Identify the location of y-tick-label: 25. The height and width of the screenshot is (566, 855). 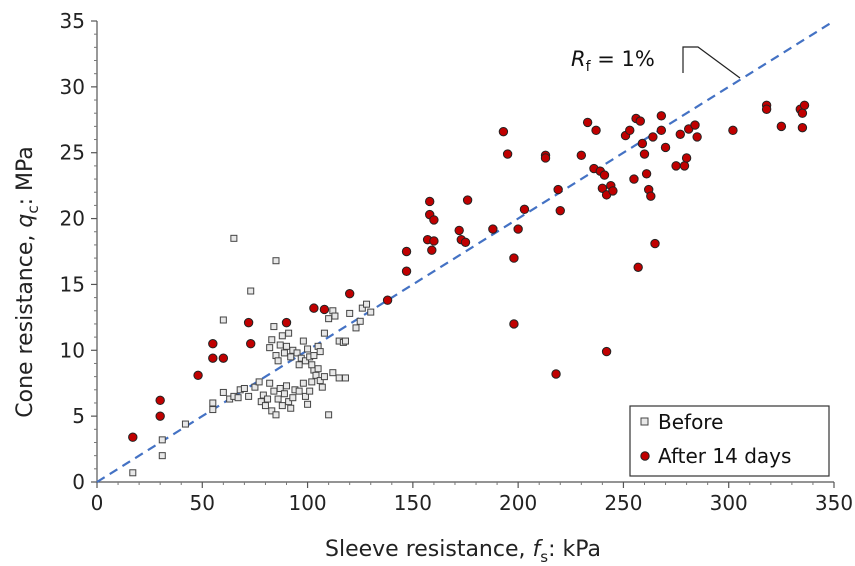
(72, 153).